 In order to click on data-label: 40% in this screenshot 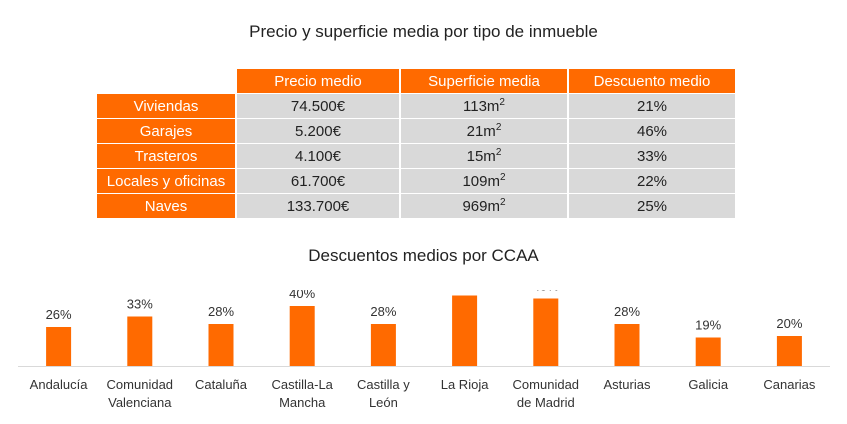, I will do `click(302, 295)`.